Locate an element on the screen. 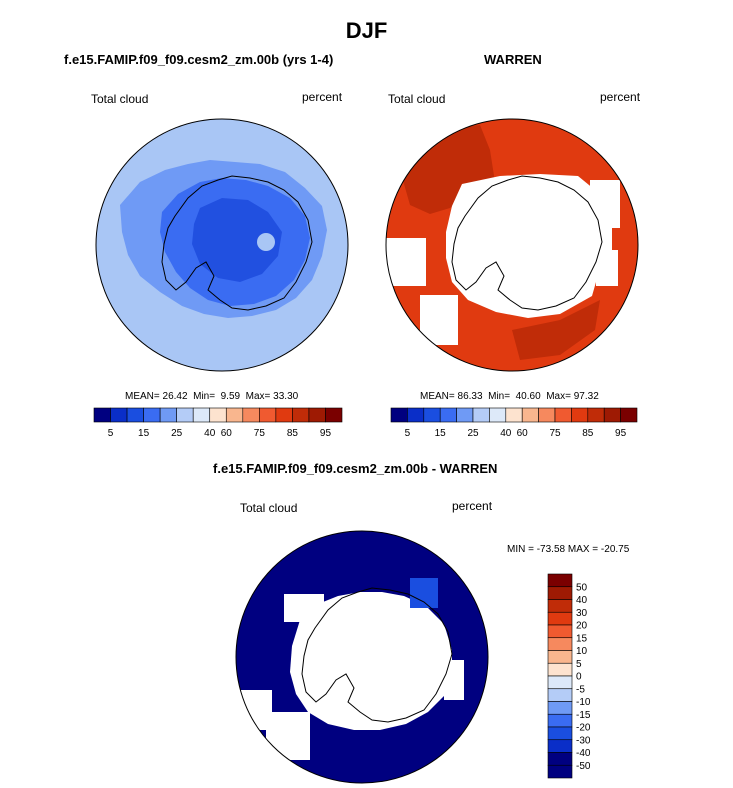  panel2-coastline is located at coordinates (527, 243).